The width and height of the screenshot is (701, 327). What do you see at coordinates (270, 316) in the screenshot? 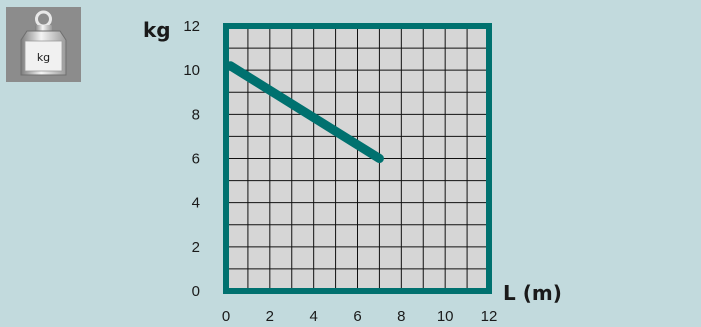
I see `x-tick-label: 2` at bounding box center [270, 316].